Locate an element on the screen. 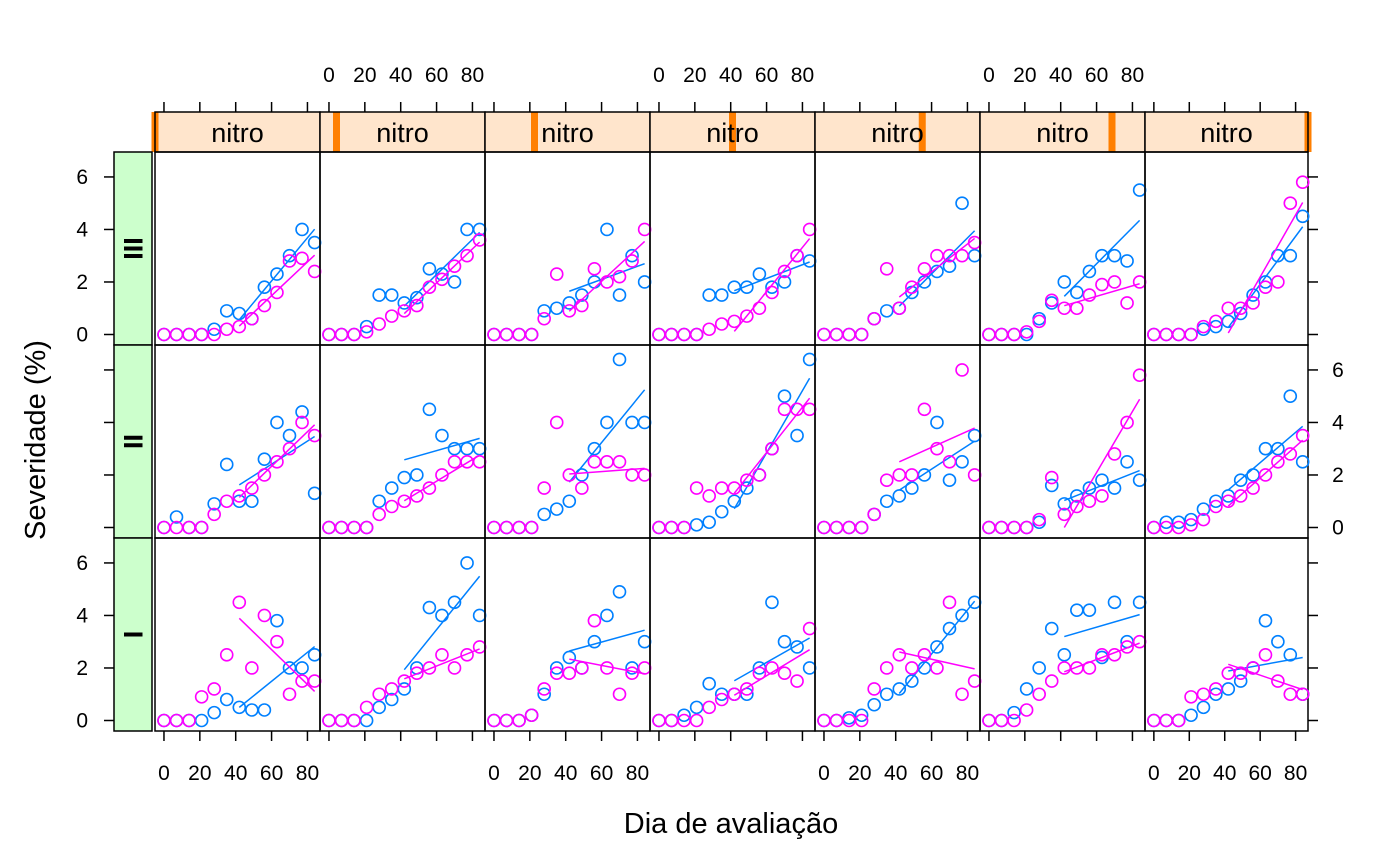 The width and height of the screenshot is (1400, 866). y-tick-label: 4 is located at coordinates (82, 229).